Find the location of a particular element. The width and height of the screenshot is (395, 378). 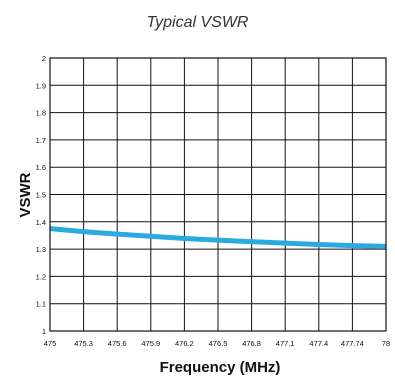

y-tick-label: 1.6 is located at coordinates (41, 167).